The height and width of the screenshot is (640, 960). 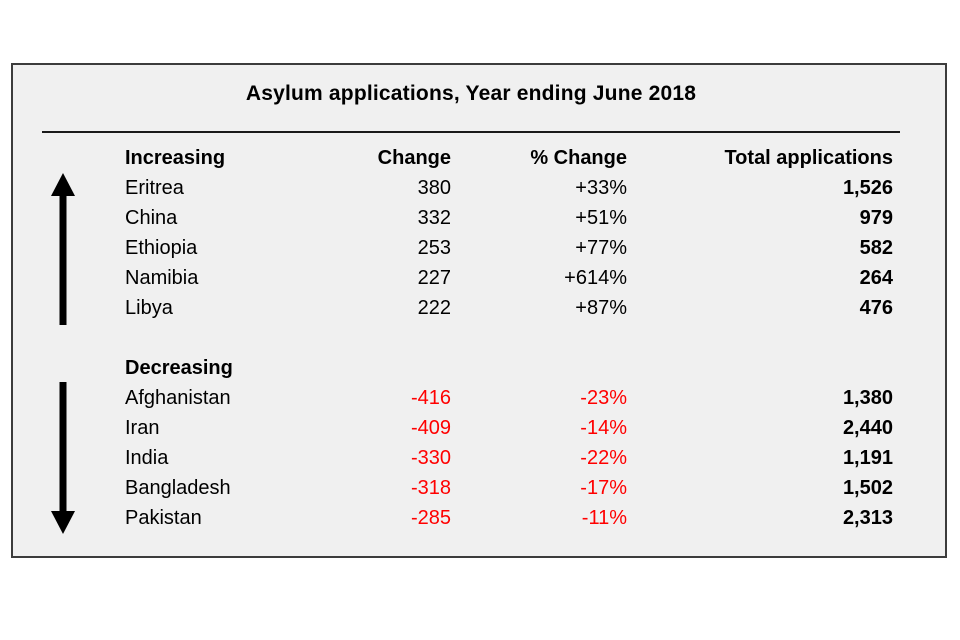 I want to click on pct-change-cell: +33%, so click(x=601, y=188).